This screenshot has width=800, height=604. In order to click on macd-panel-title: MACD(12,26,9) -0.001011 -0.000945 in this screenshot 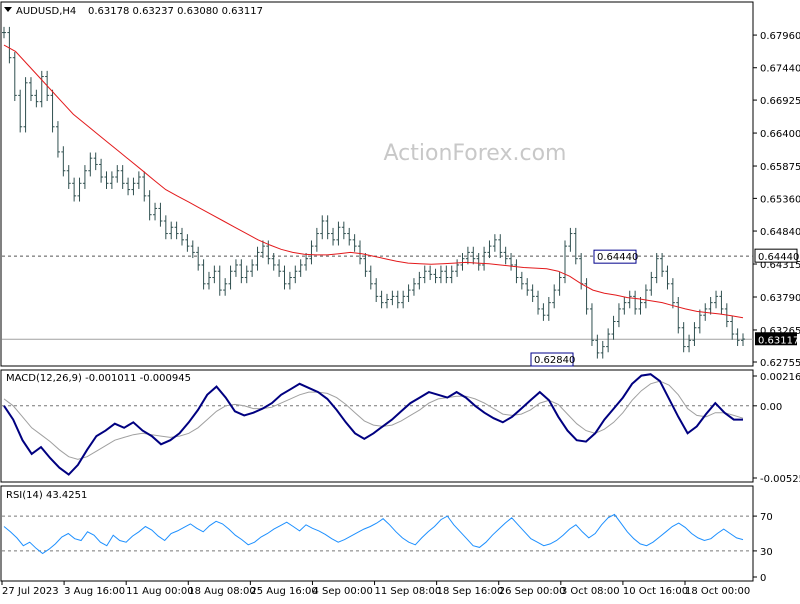, I will do `click(98, 378)`.